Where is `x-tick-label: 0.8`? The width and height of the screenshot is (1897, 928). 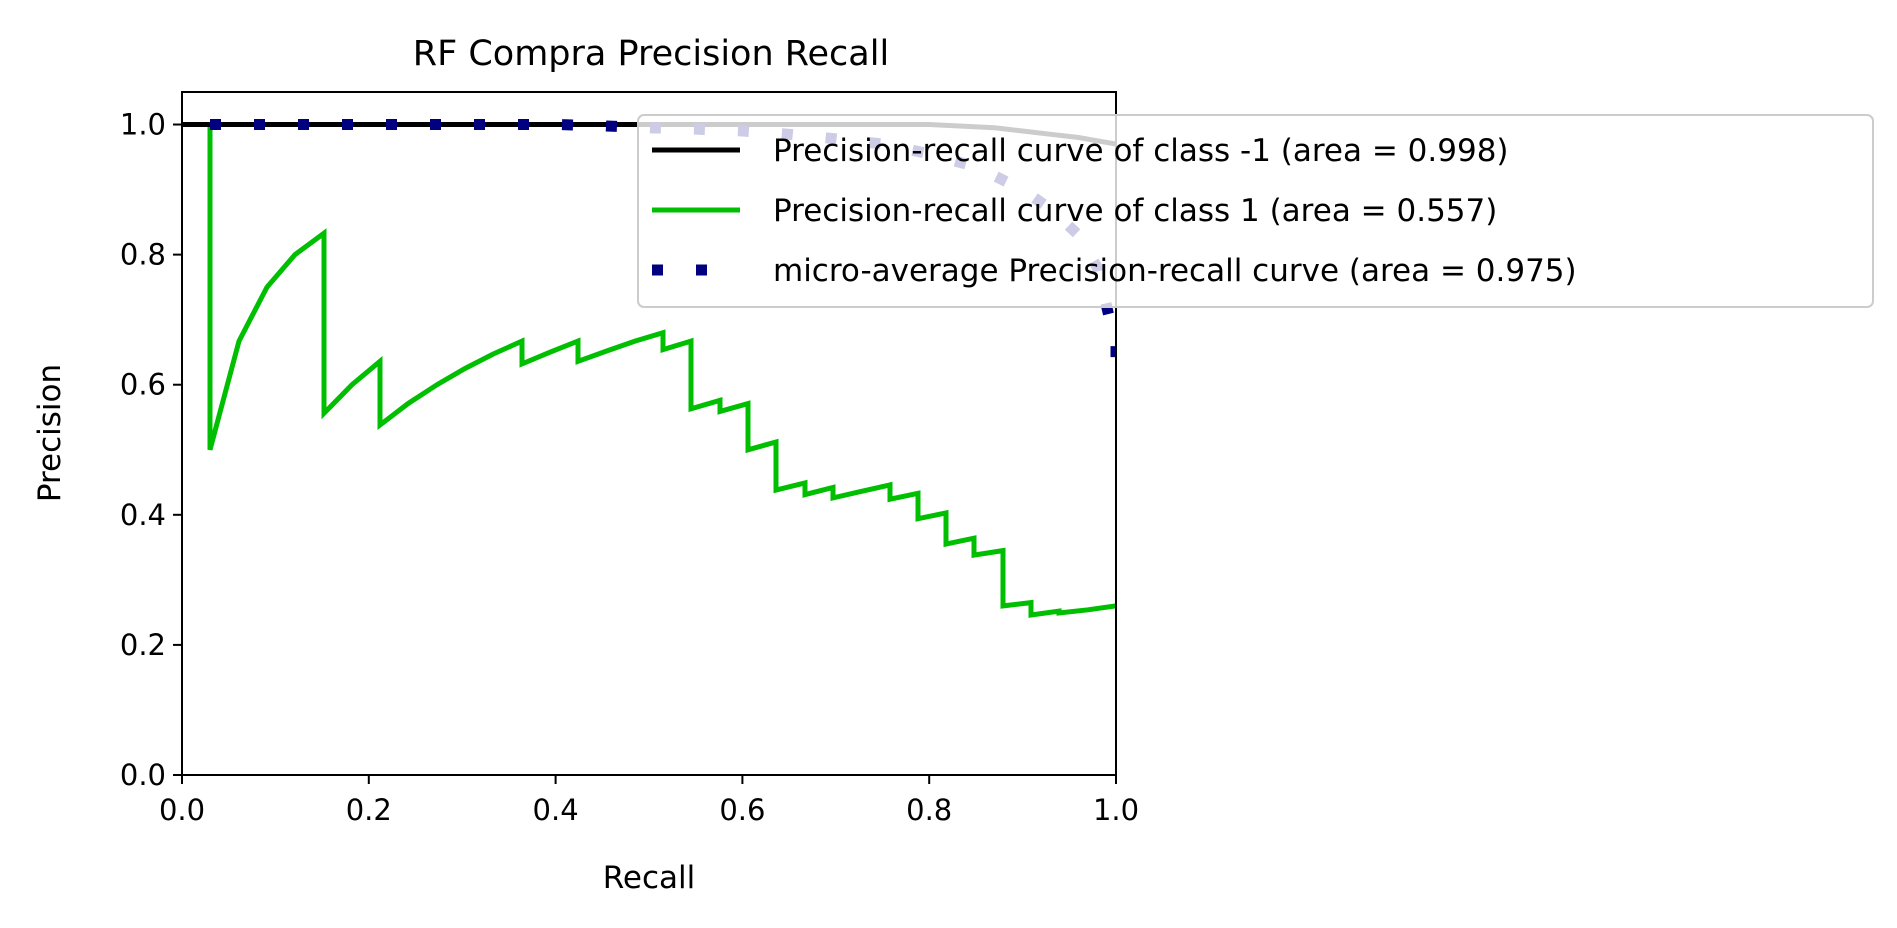
x-tick-label: 0.8 is located at coordinates (929, 810).